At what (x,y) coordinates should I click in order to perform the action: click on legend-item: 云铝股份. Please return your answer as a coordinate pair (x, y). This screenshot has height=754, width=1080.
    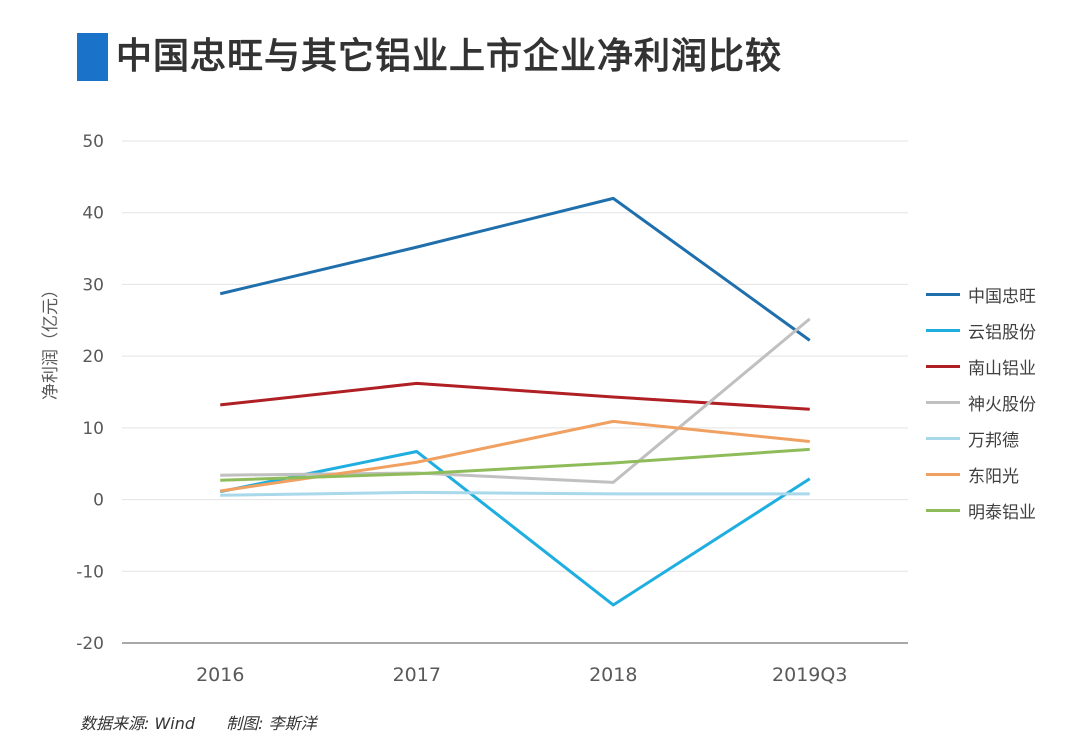
    Looking at the image, I should click on (981, 330).